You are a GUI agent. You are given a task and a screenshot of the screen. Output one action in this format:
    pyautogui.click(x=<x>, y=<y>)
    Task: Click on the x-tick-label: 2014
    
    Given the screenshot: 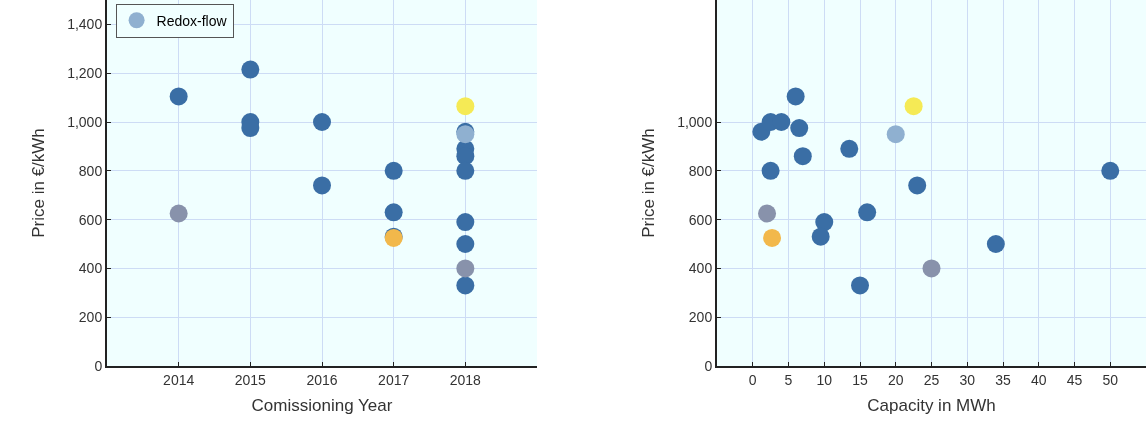 What is the action you would take?
    pyautogui.click(x=179, y=379)
    